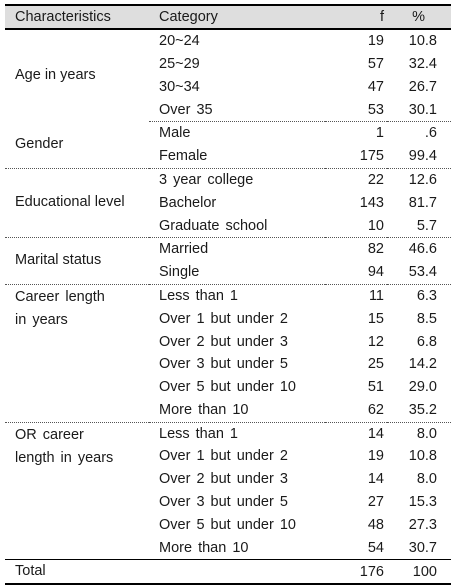 Image resolution: width=453 pixels, height=585 pixels. I want to click on percent-cell: 27.3, so click(422, 524).